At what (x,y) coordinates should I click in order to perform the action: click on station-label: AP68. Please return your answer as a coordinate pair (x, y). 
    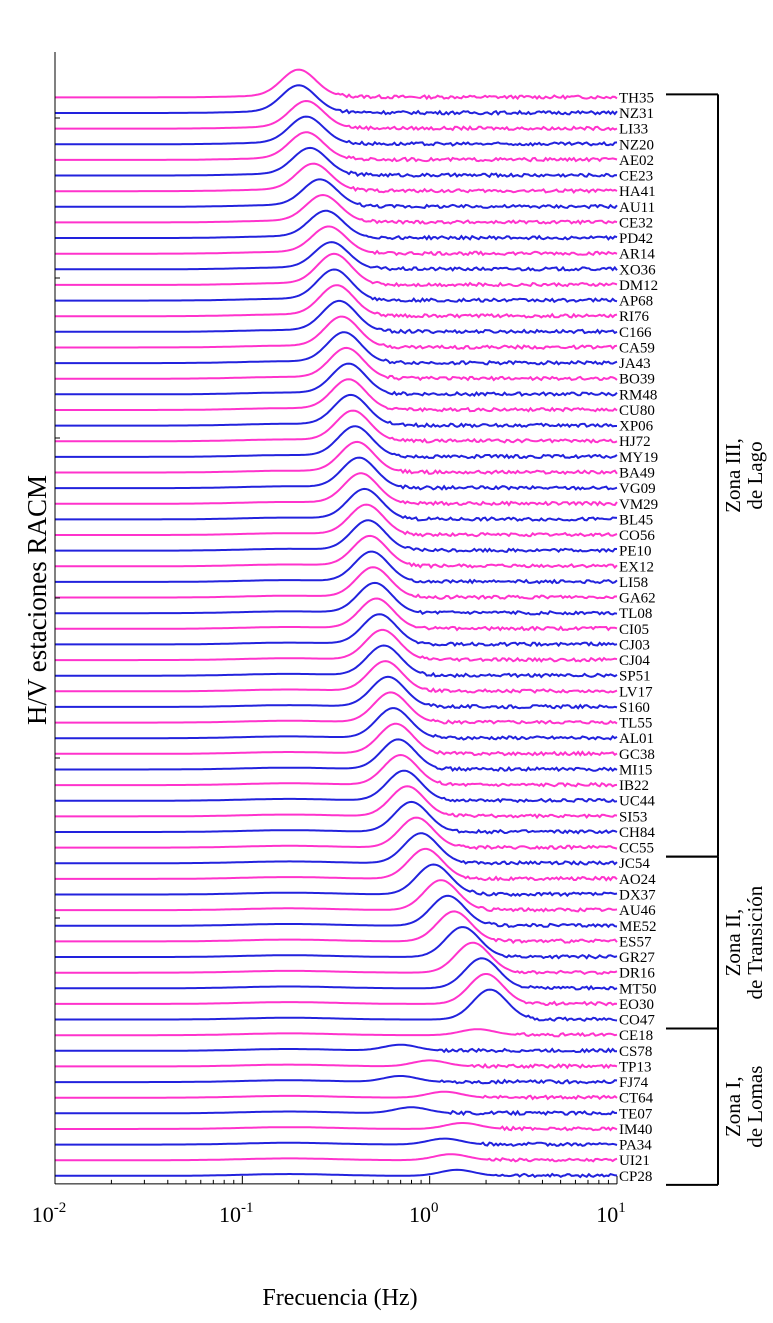
    Looking at the image, I should click on (636, 302).